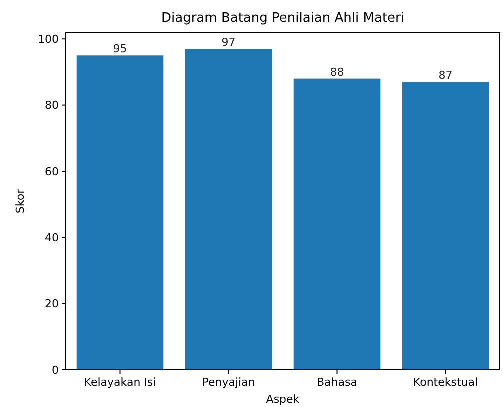 The height and width of the screenshot is (407, 503). What do you see at coordinates (52, 238) in the screenshot?
I see `y-tick-label: 40` at bounding box center [52, 238].